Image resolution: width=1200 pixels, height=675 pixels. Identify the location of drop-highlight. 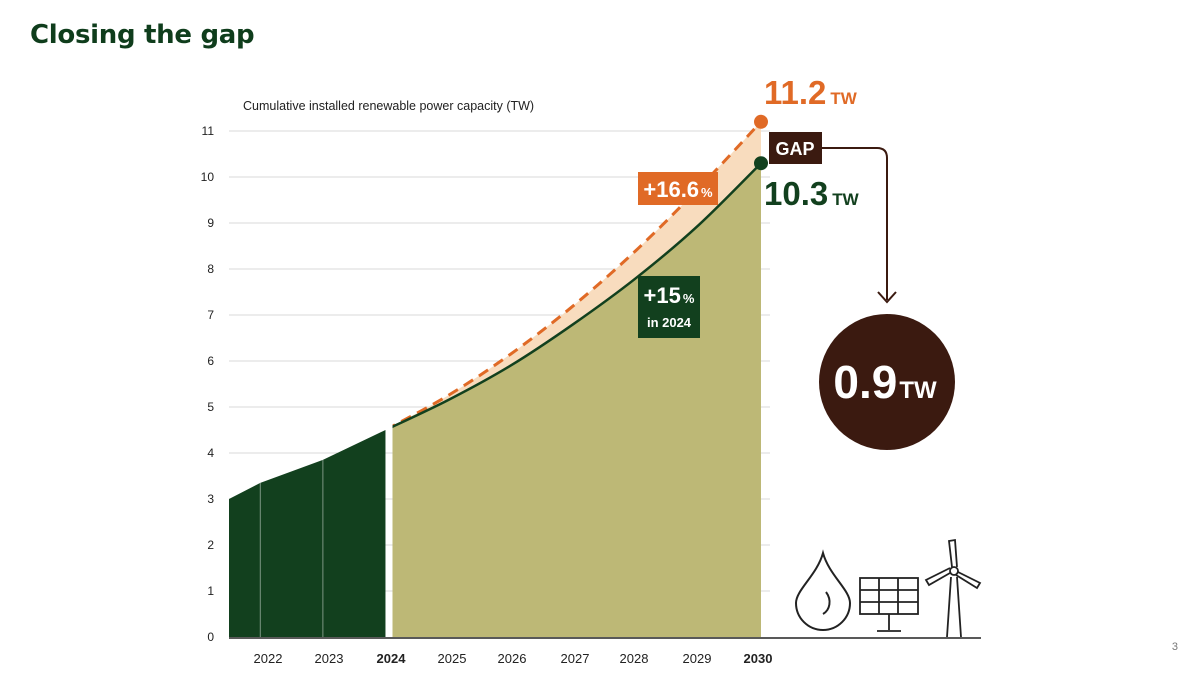
(826, 603).